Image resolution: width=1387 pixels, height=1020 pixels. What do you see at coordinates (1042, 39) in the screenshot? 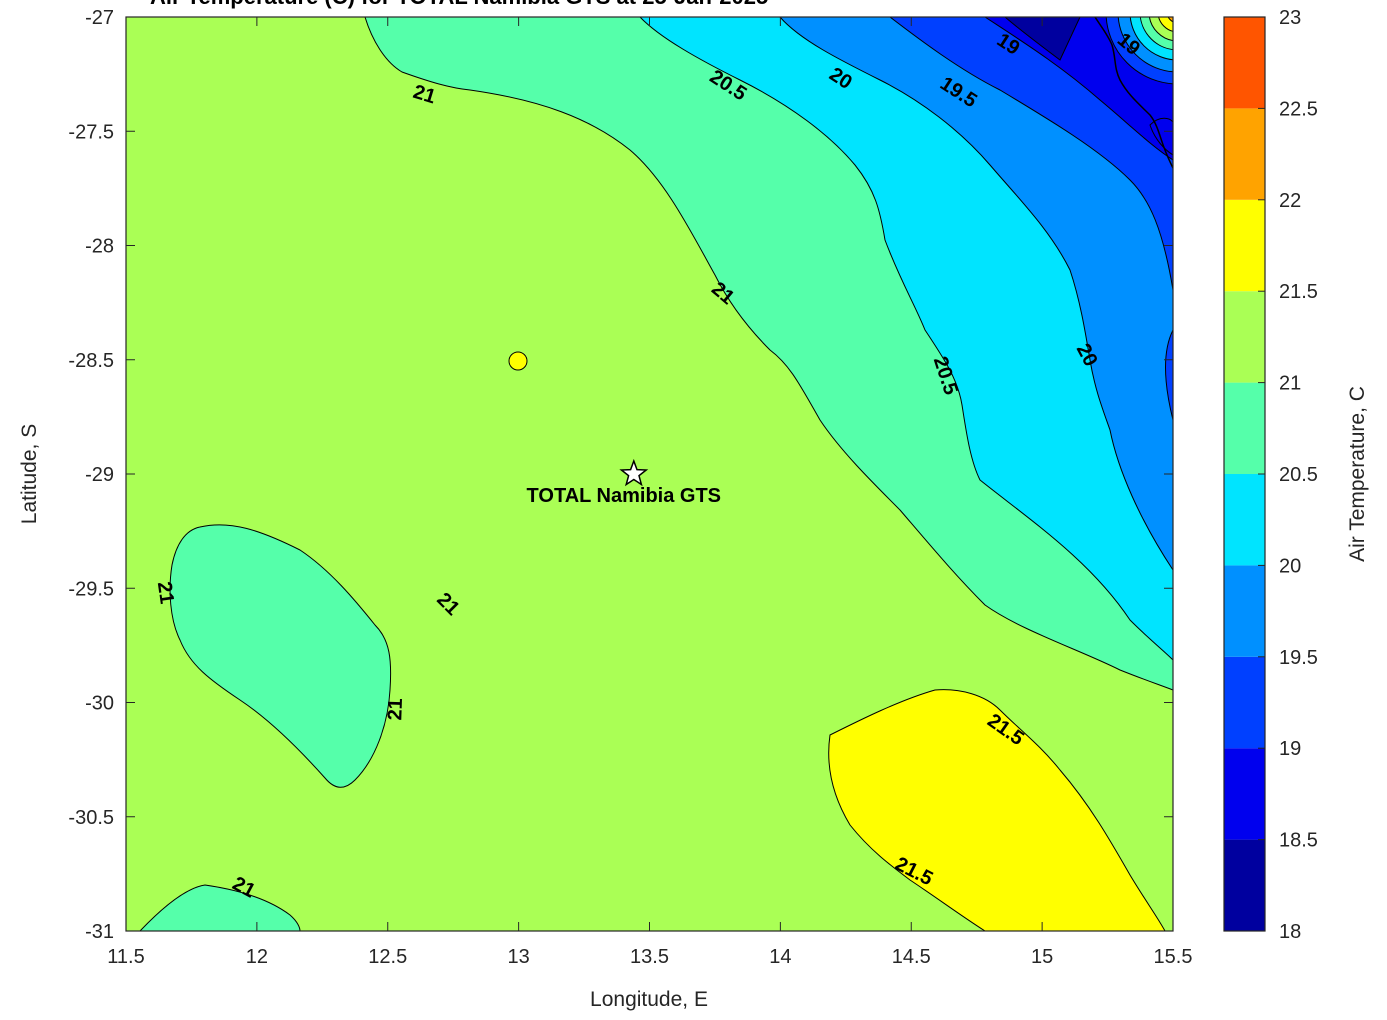
I see `band-18-18.5` at bounding box center [1042, 39].